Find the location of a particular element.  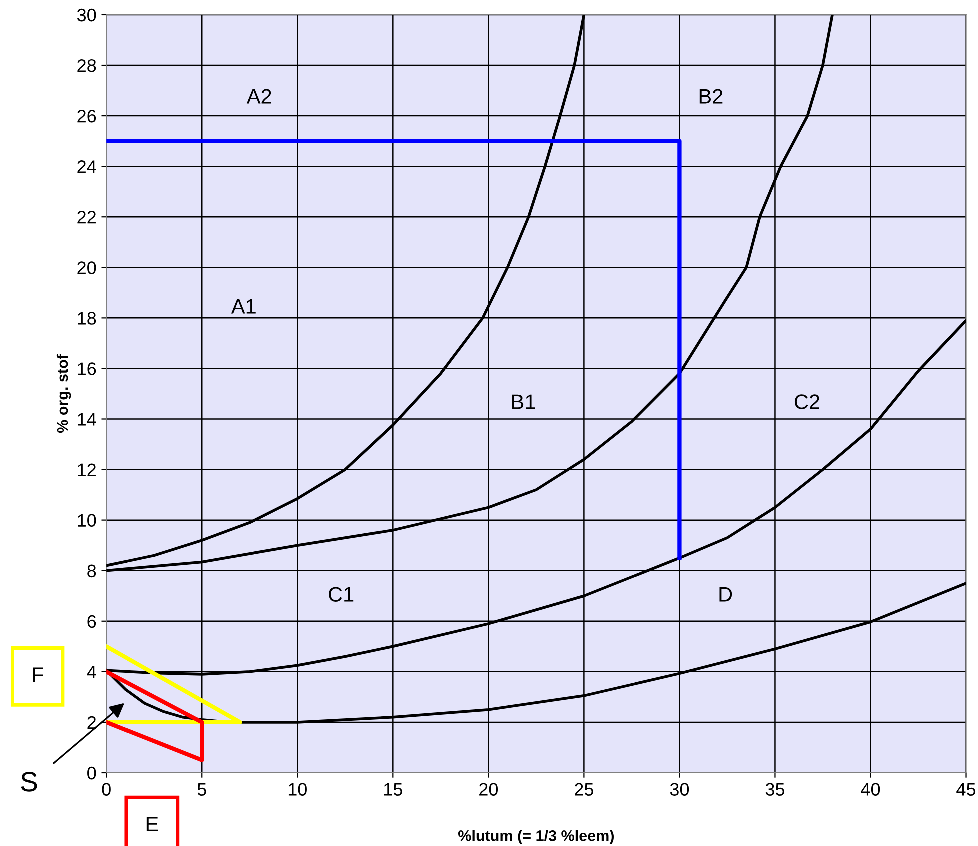

x-tick-label: 10 is located at coordinates (297, 789).